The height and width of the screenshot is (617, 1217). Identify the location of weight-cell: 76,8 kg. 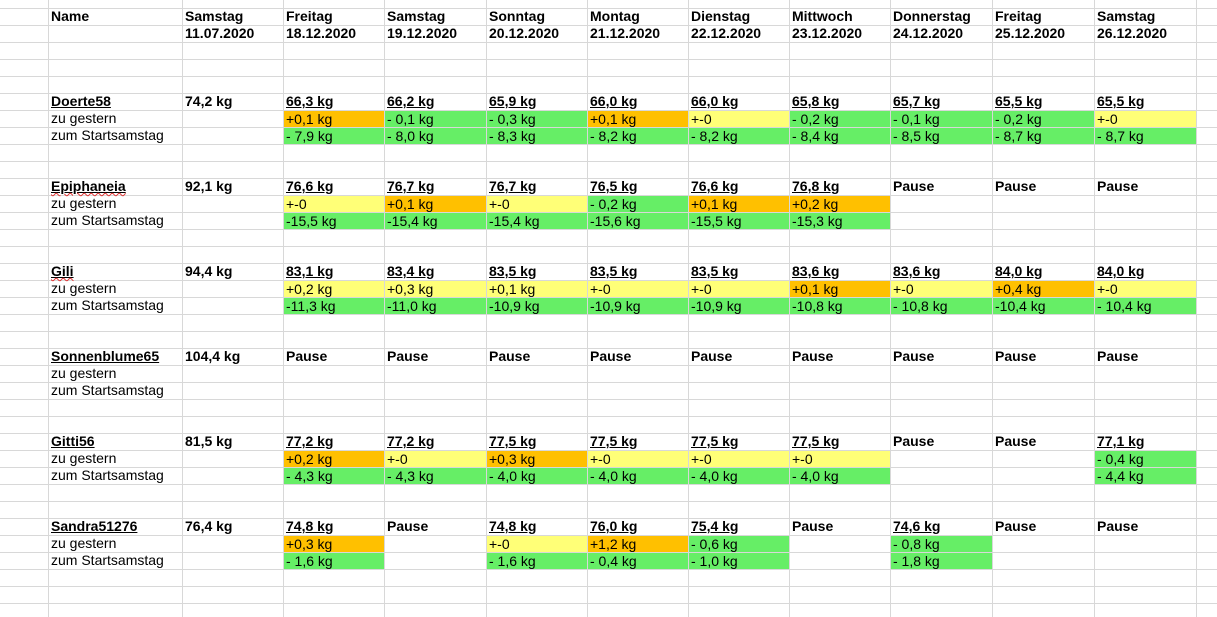
(839, 186).